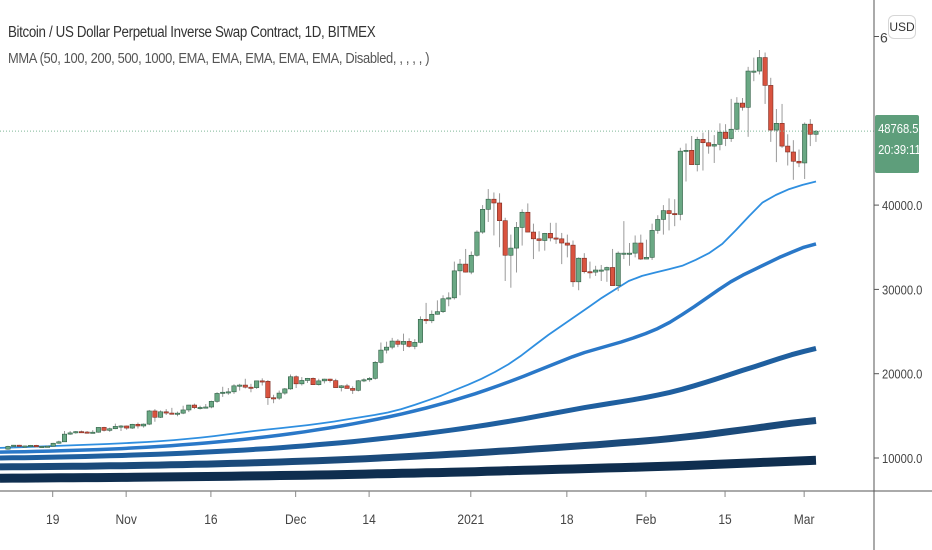 This screenshot has width=932, height=550. What do you see at coordinates (430, 509) in the screenshot?
I see `time-axis: 19 Nov 16 Dec 14 2021 18 Feb 15 Mar` at bounding box center [430, 509].